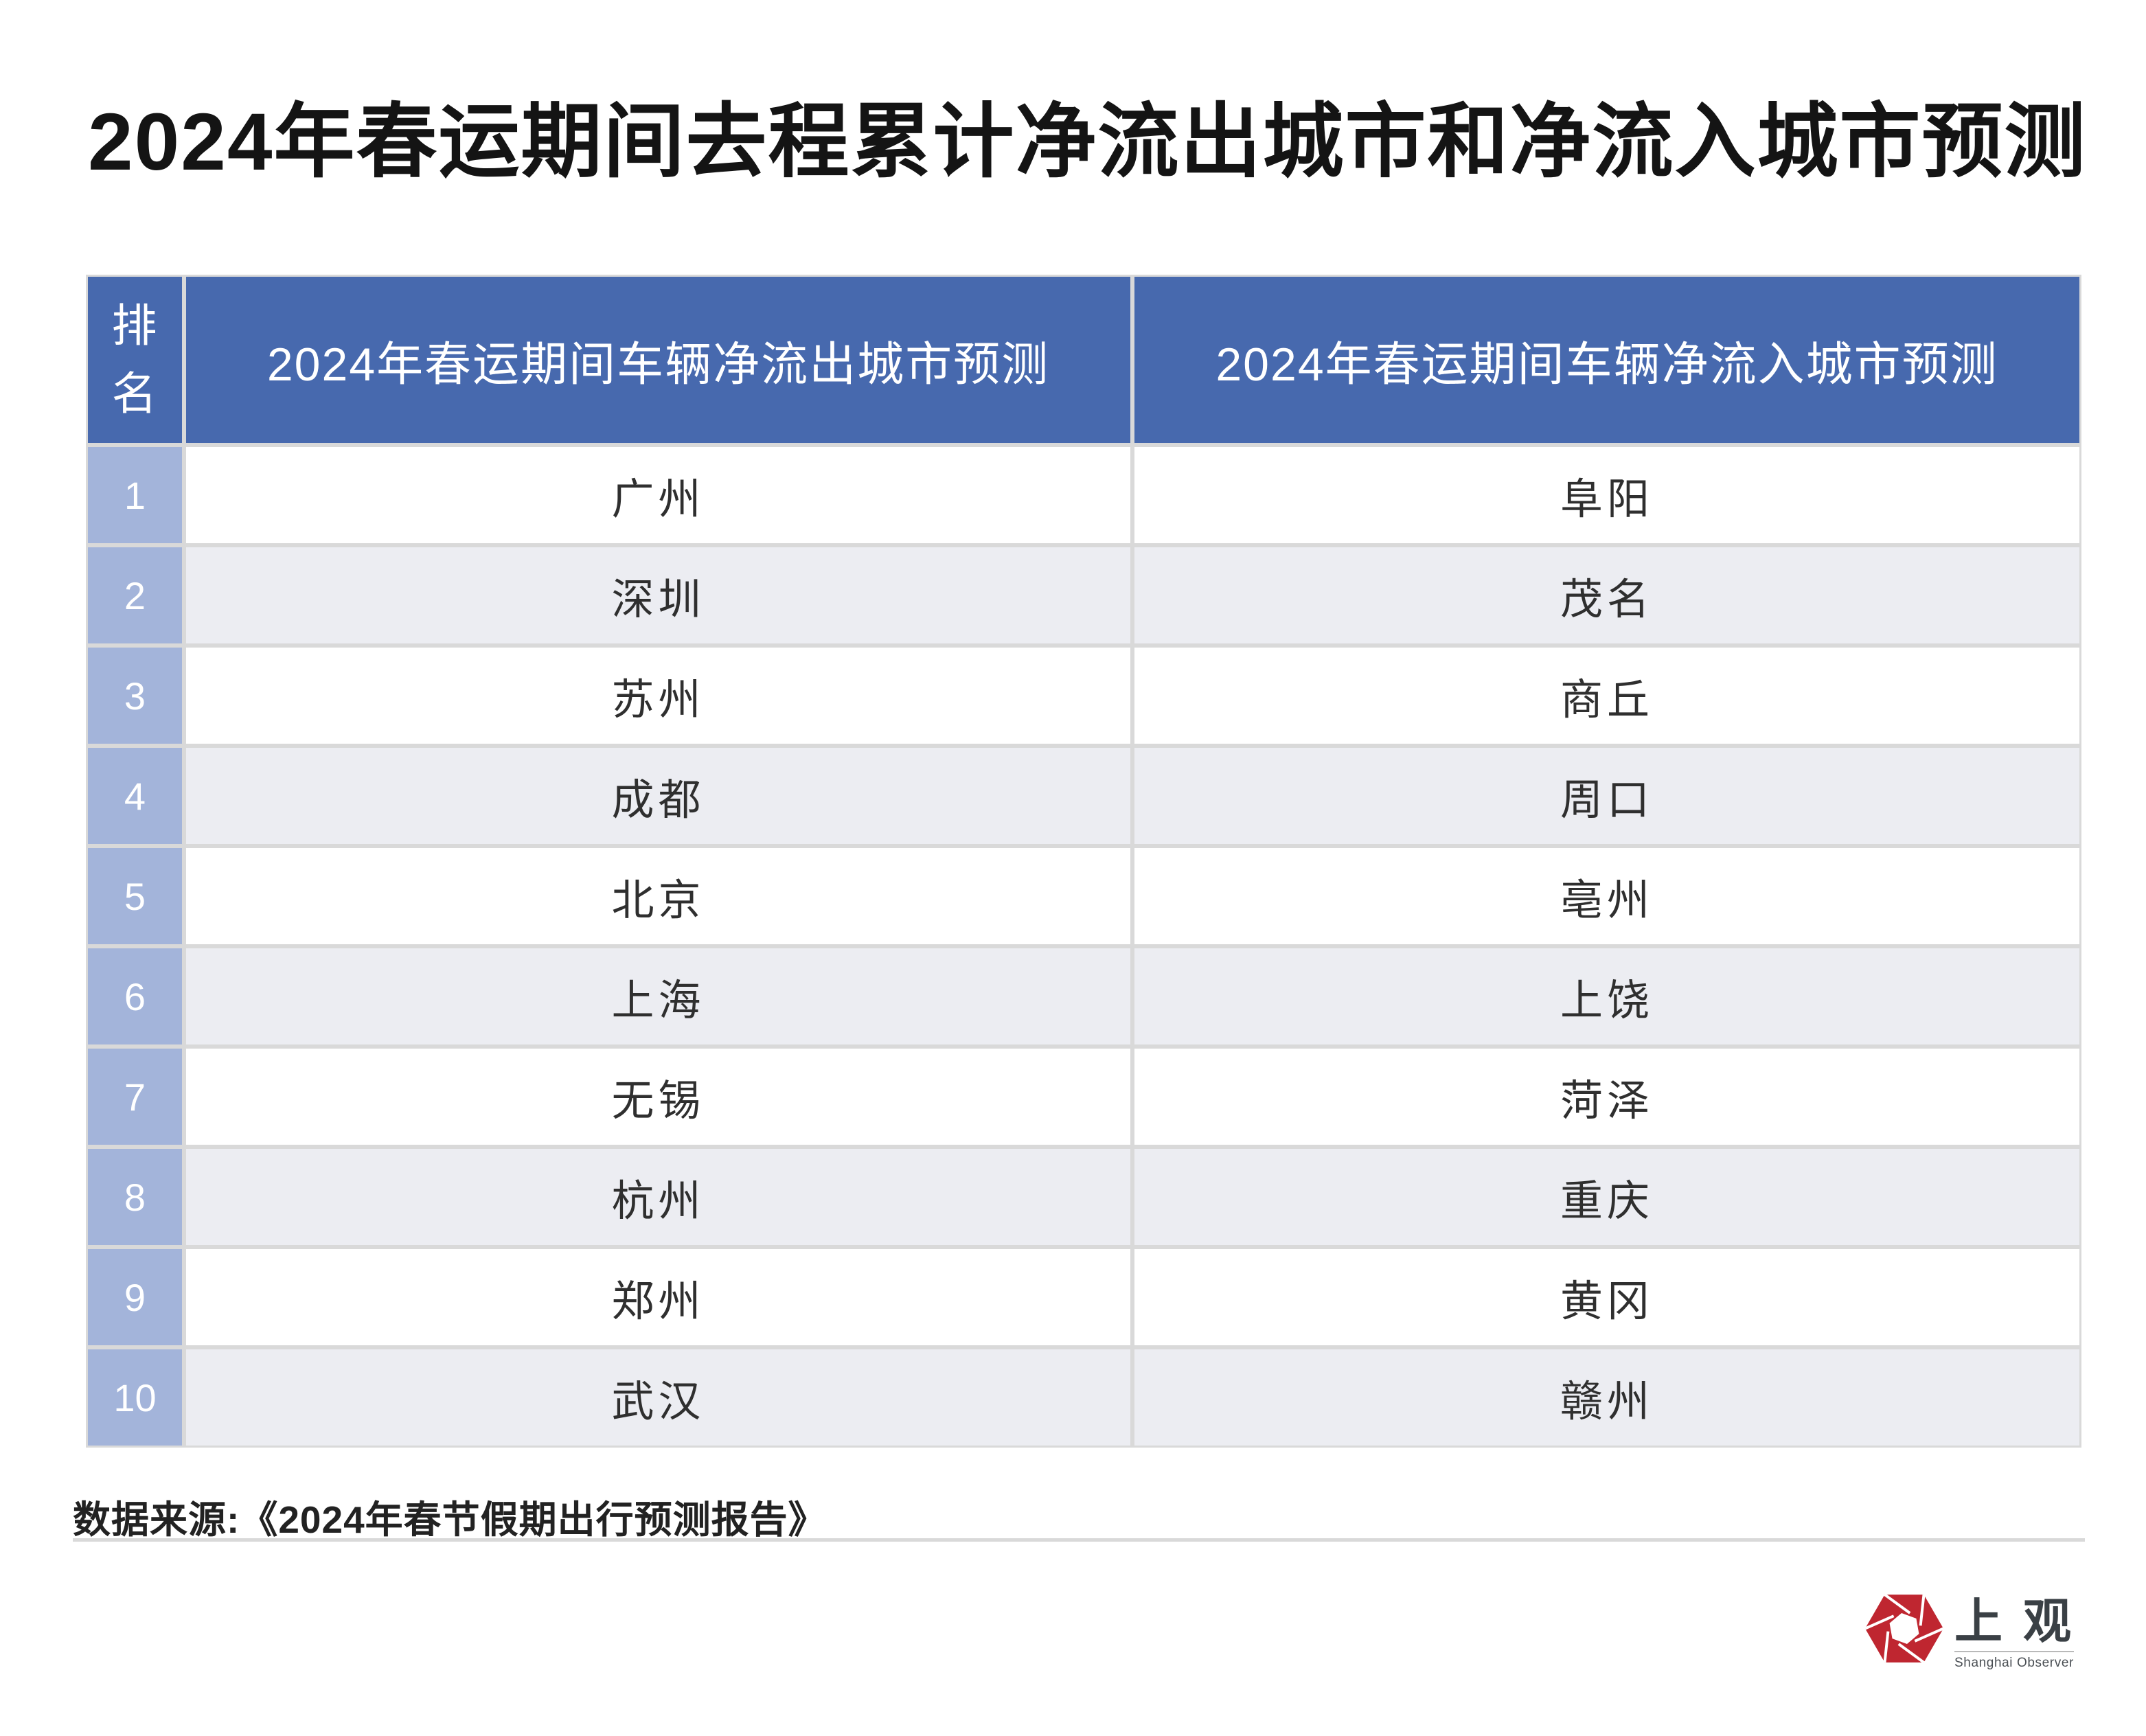 This screenshot has width=2146, height=1736. I want to click on outflow-column-header: 2024年春运期间车辆净流出城市预测, so click(658, 360).